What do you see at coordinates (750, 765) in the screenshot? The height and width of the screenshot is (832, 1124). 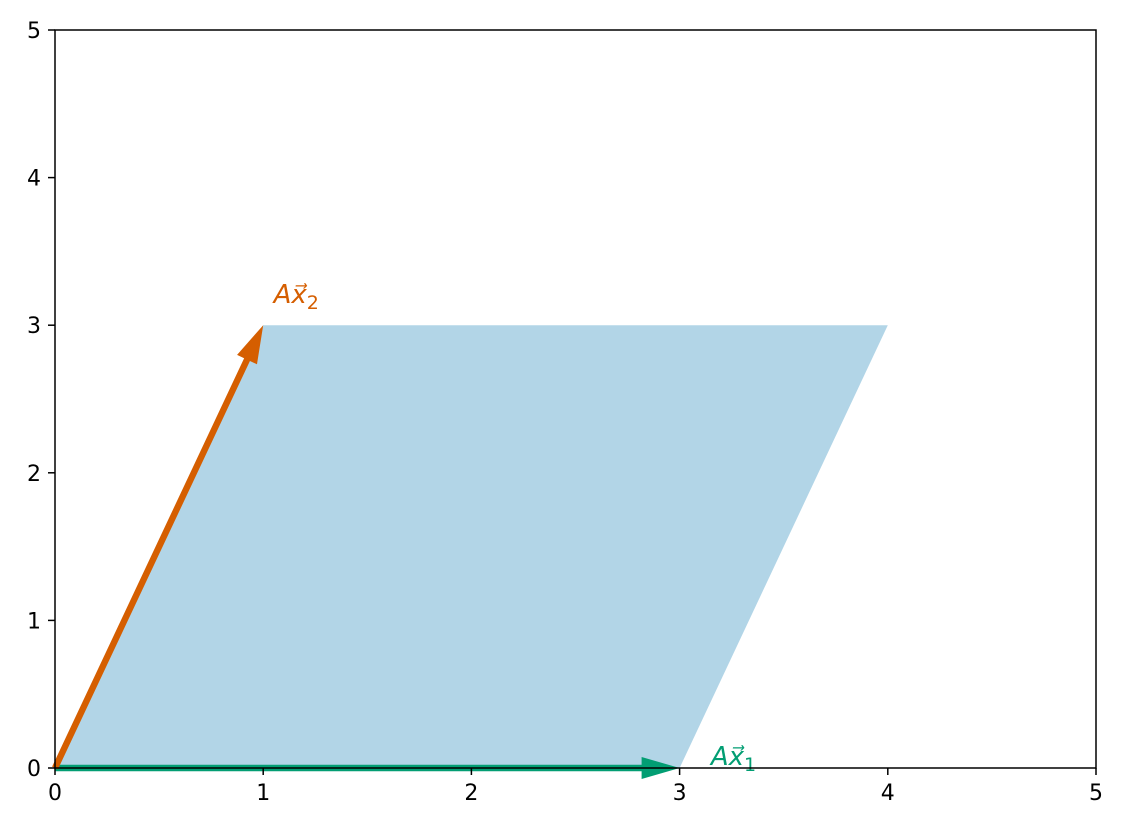 I see `vector-label-subscript: 1` at bounding box center [750, 765].